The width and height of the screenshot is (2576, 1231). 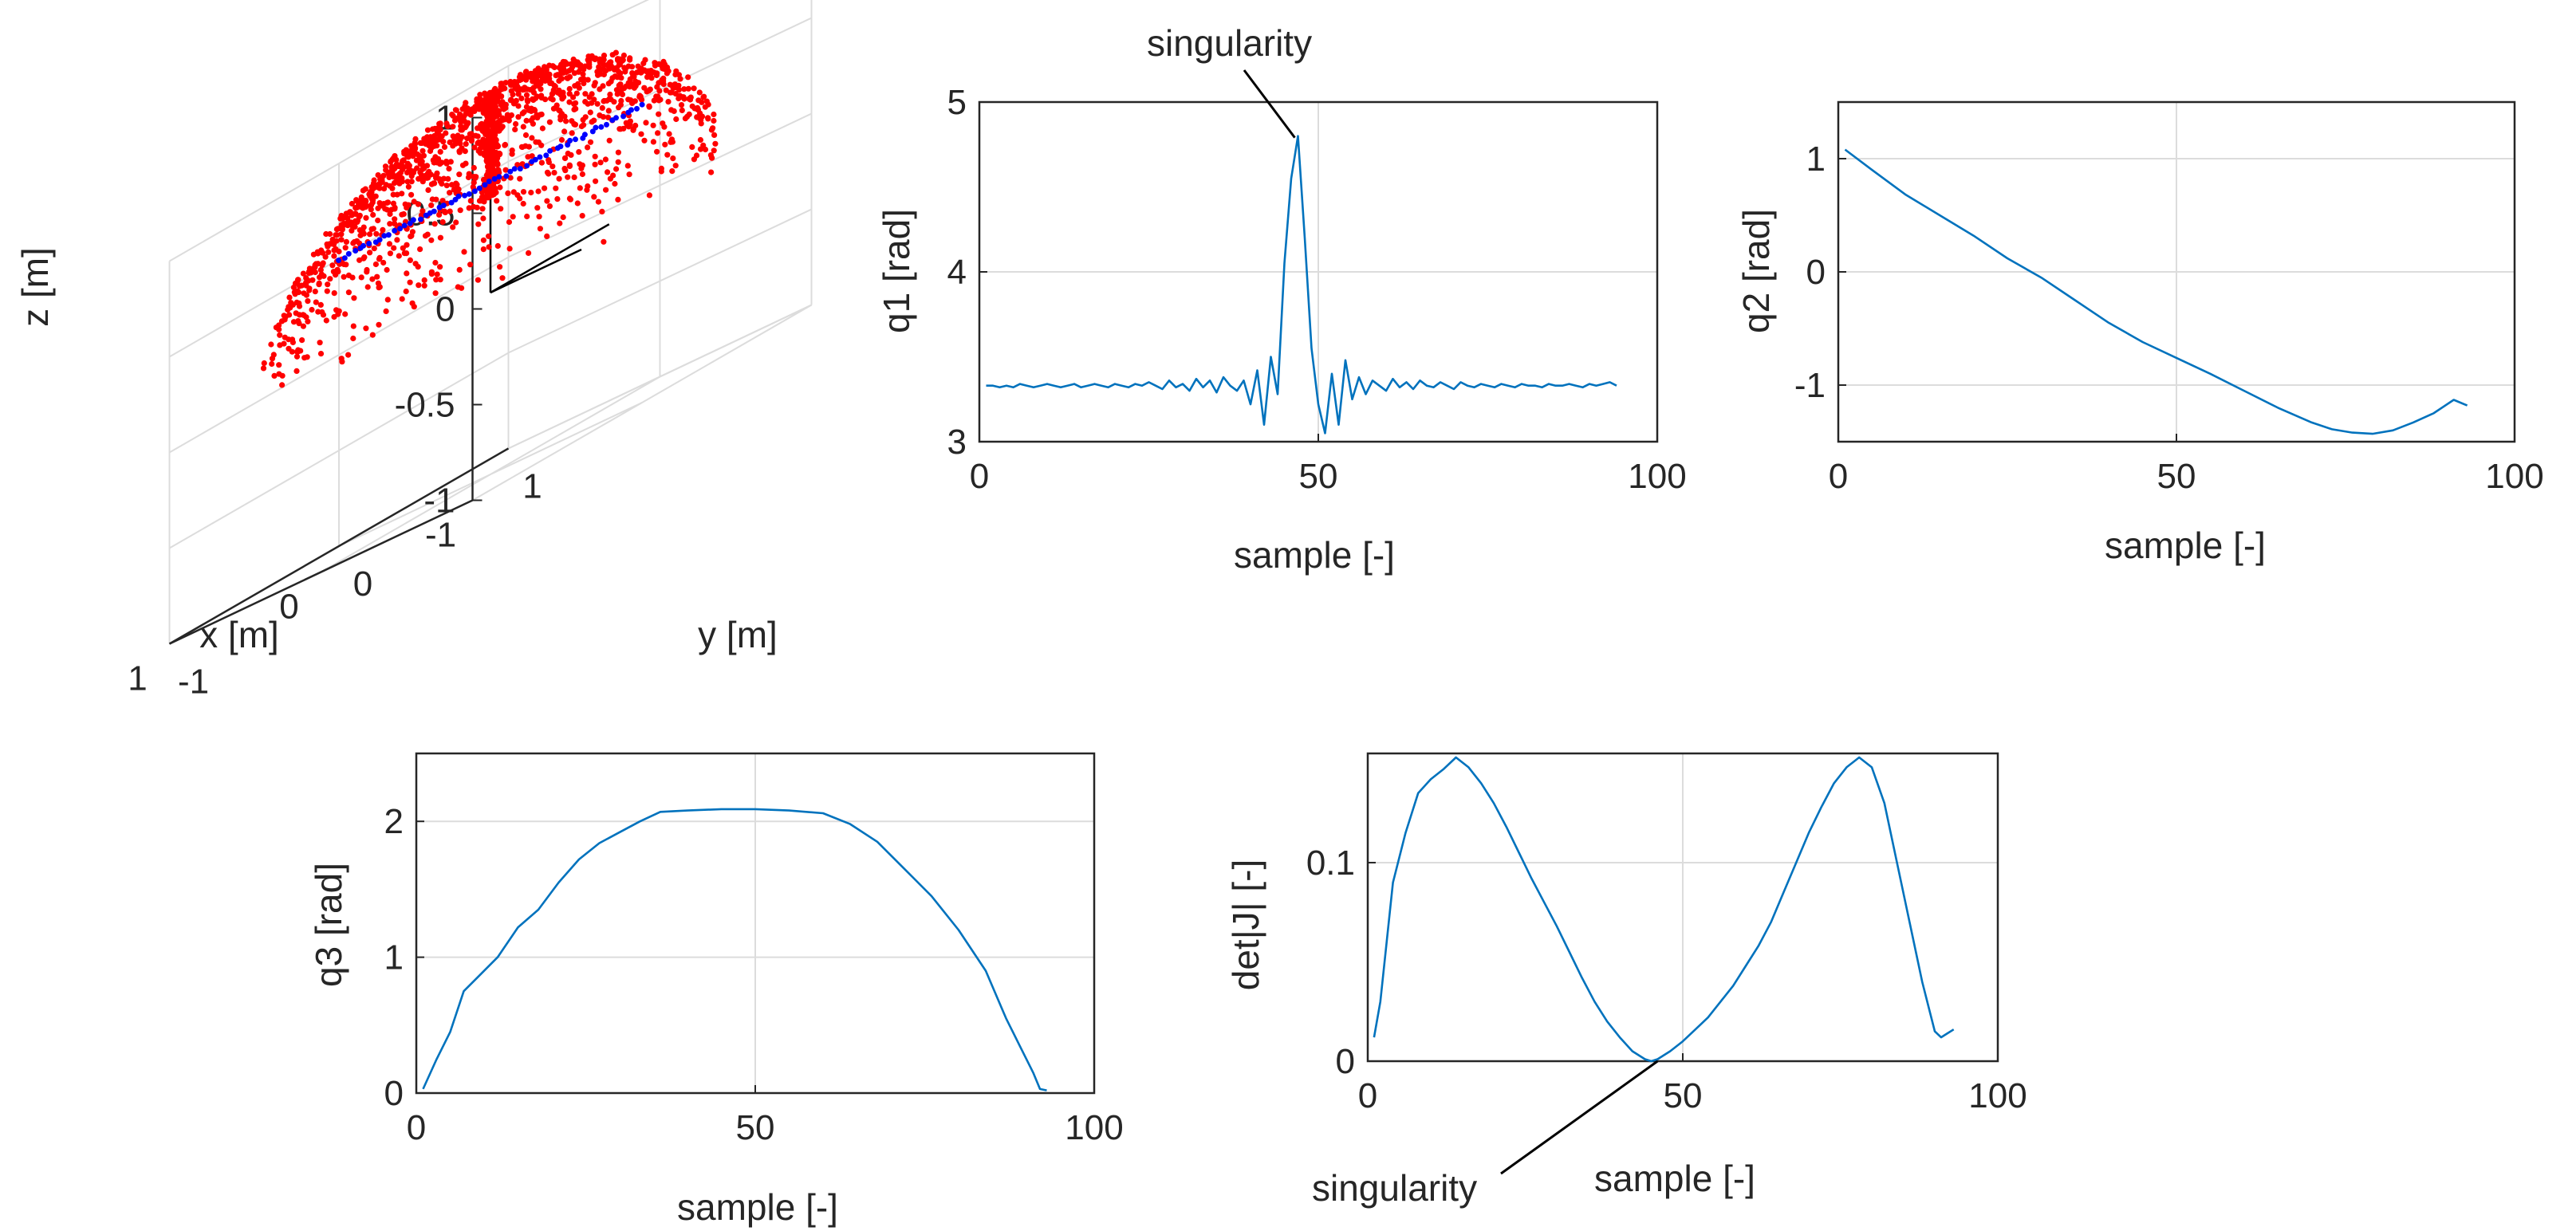 What do you see at coordinates (487, 161) in the screenshot?
I see `workspace-point-column` at bounding box center [487, 161].